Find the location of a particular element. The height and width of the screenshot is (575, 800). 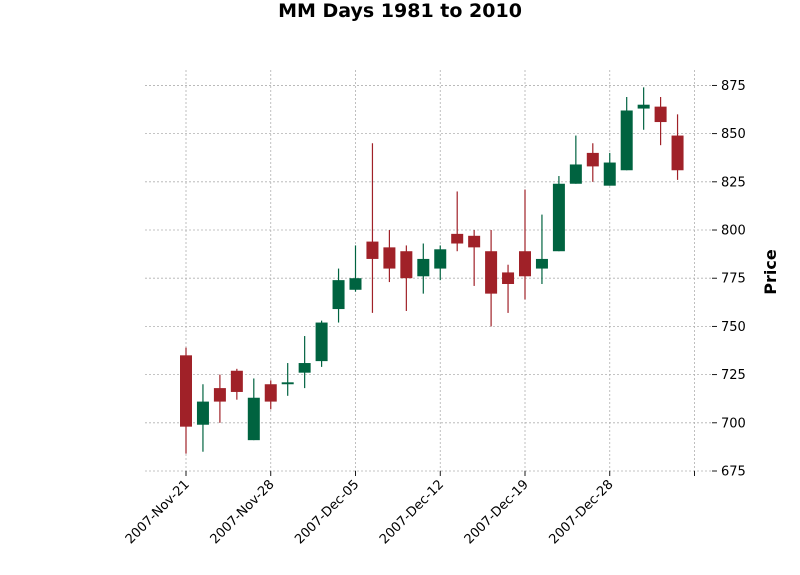

y-tick-label: 825 is located at coordinates (733, 182).